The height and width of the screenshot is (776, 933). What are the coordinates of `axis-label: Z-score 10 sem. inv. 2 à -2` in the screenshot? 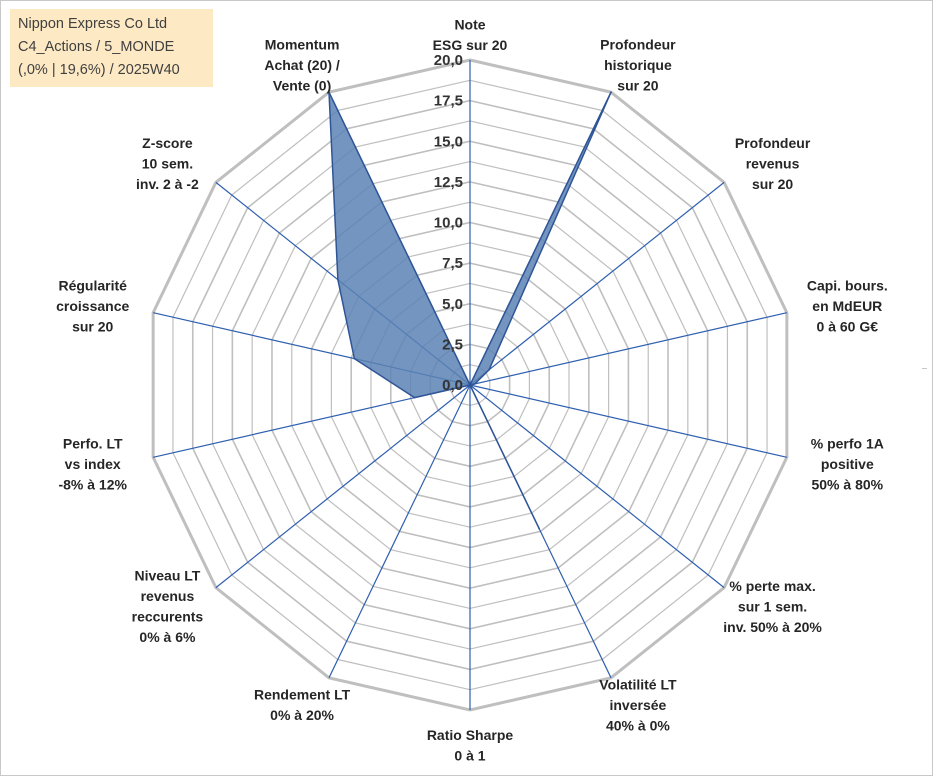 It's located at (167, 163).